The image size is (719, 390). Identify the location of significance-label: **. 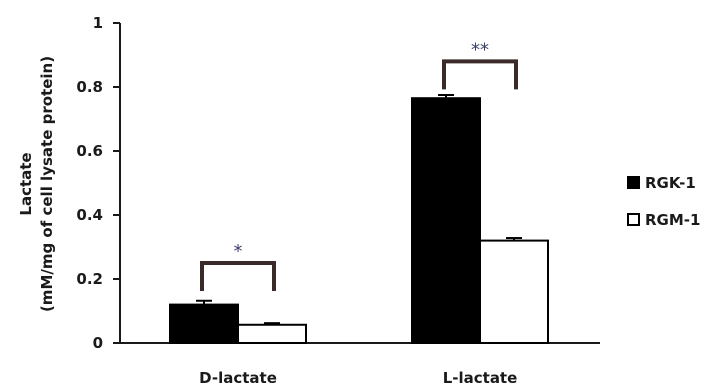
(480, 49).